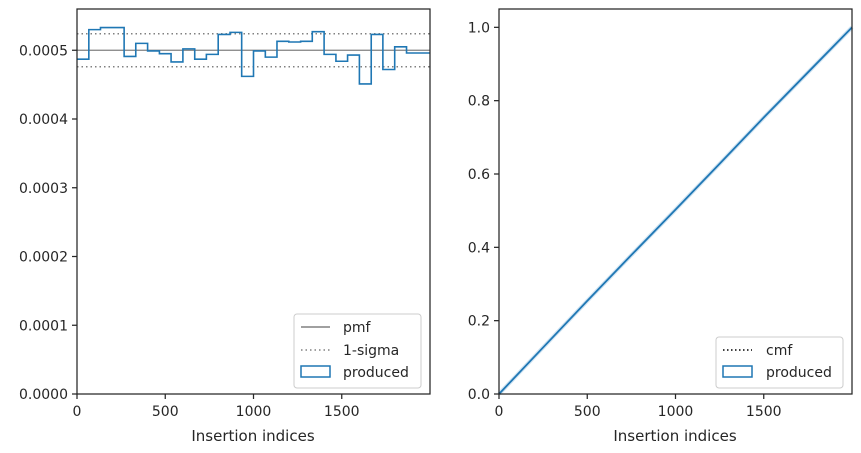  What do you see at coordinates (737, 371) in the screenshot?
I see `cmf-legend-swatch-produced` at bounding box center [737, 371].